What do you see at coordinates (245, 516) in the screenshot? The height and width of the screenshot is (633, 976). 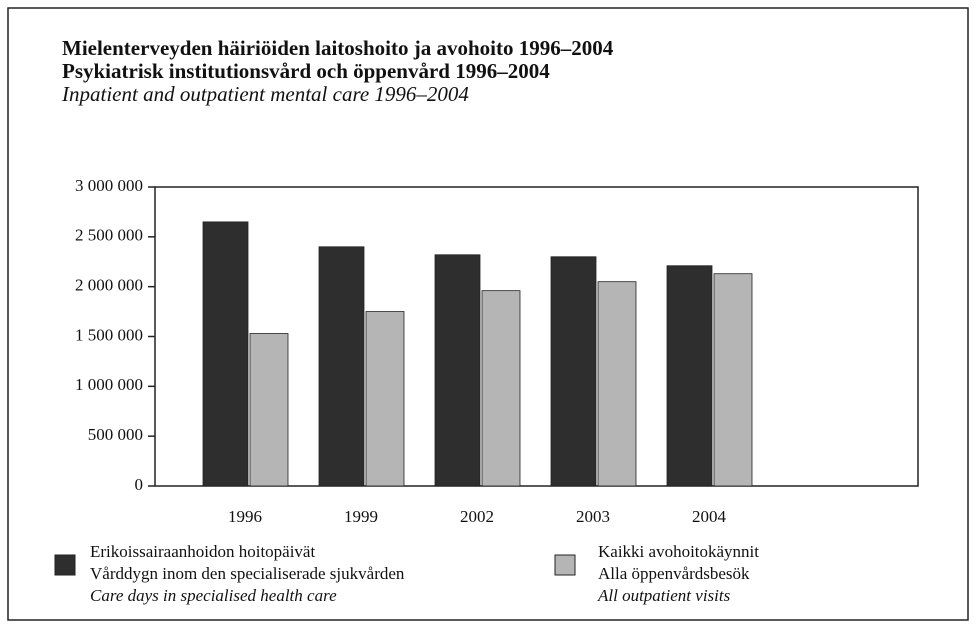 I see `x-tick-label: 1996` at bounding box center [245, 516].